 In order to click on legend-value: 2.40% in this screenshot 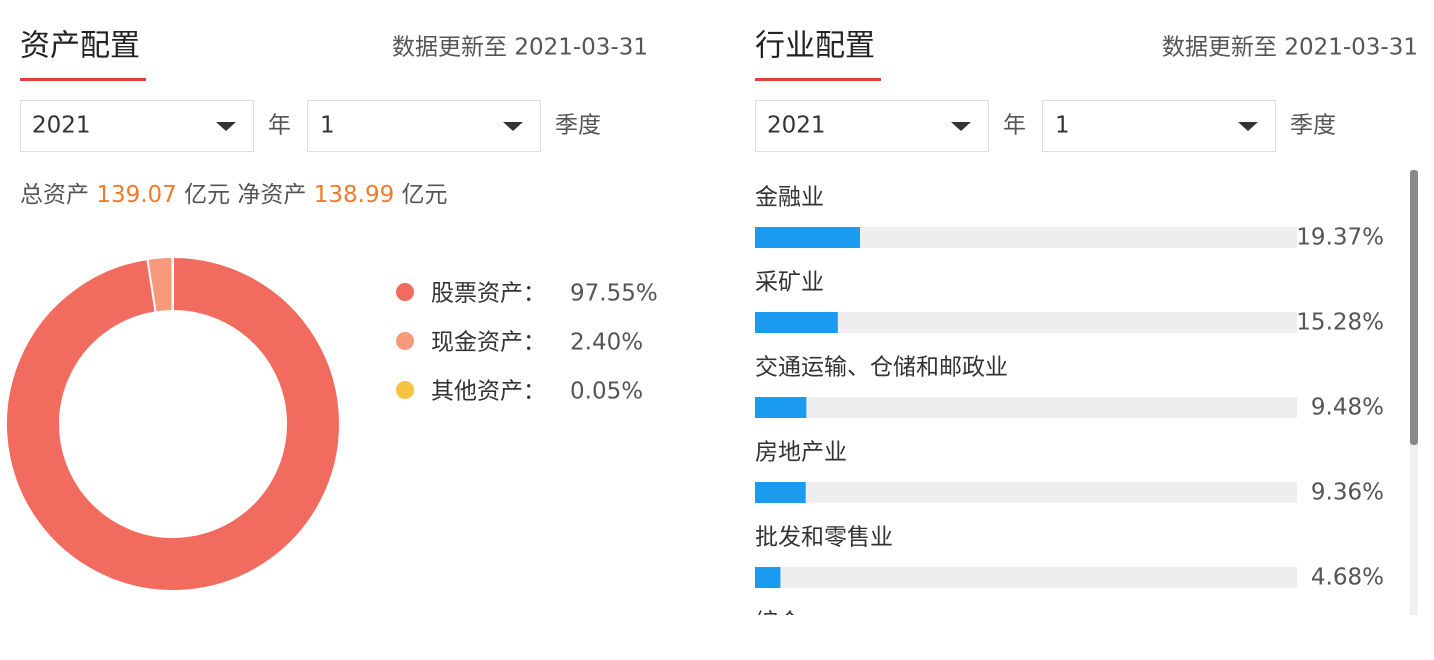, I will do `click(606, 343)`.